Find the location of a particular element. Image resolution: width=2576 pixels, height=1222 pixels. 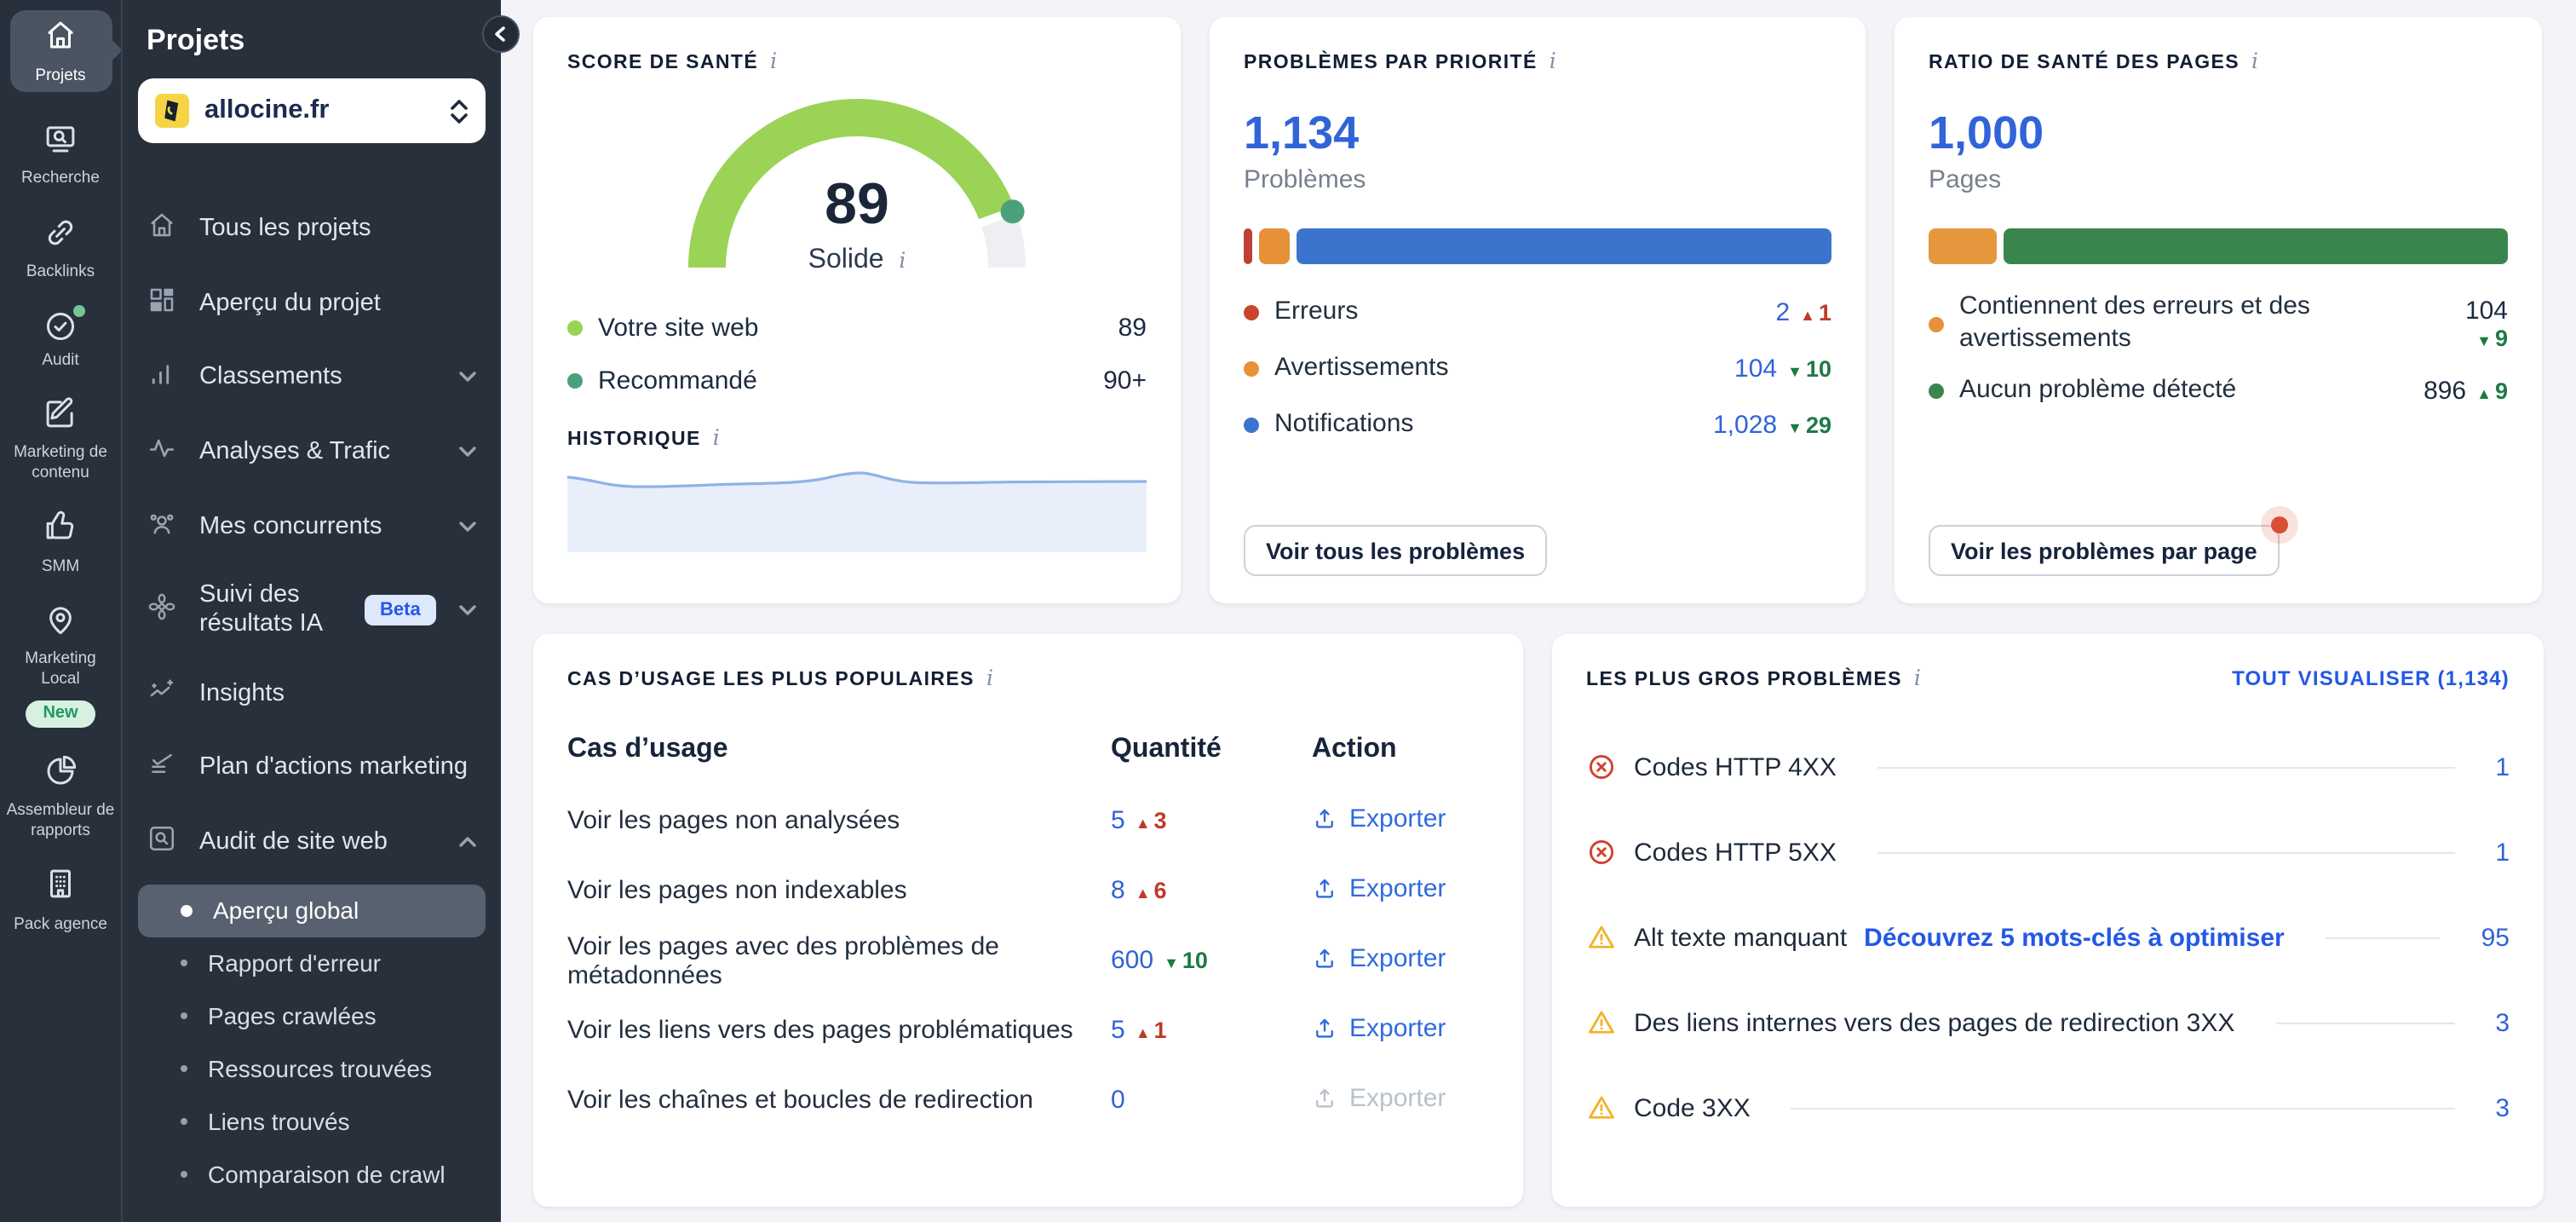

rail-item-projets: Projets is located at coordinates (65, 51).